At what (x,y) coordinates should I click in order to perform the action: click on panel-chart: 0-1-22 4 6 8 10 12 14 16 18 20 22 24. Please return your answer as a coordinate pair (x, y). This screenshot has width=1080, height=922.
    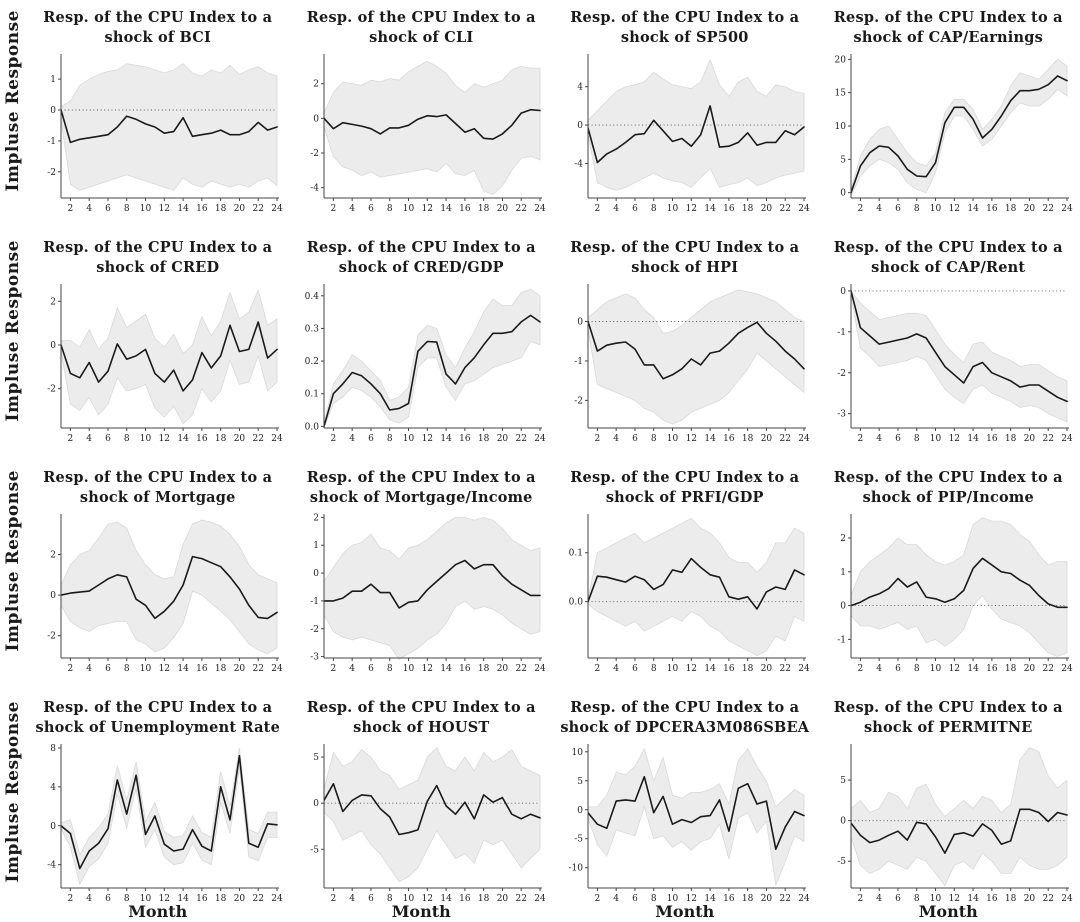
    Looking at the image, I should click on (692, 364).